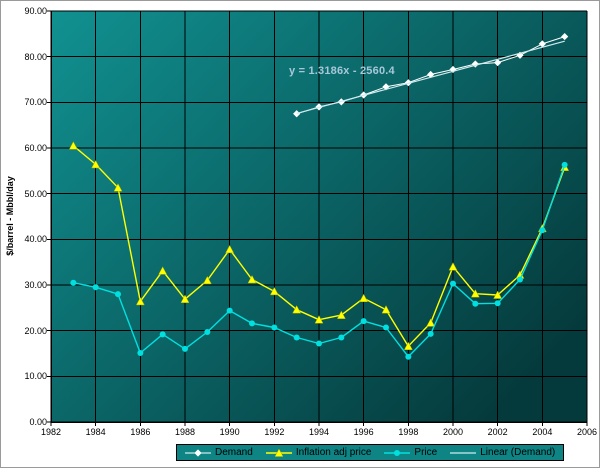  Describe the element at coordinates (333, 452) in the screenshot. I see `legend-item-label: Inflation adj price` at that location.